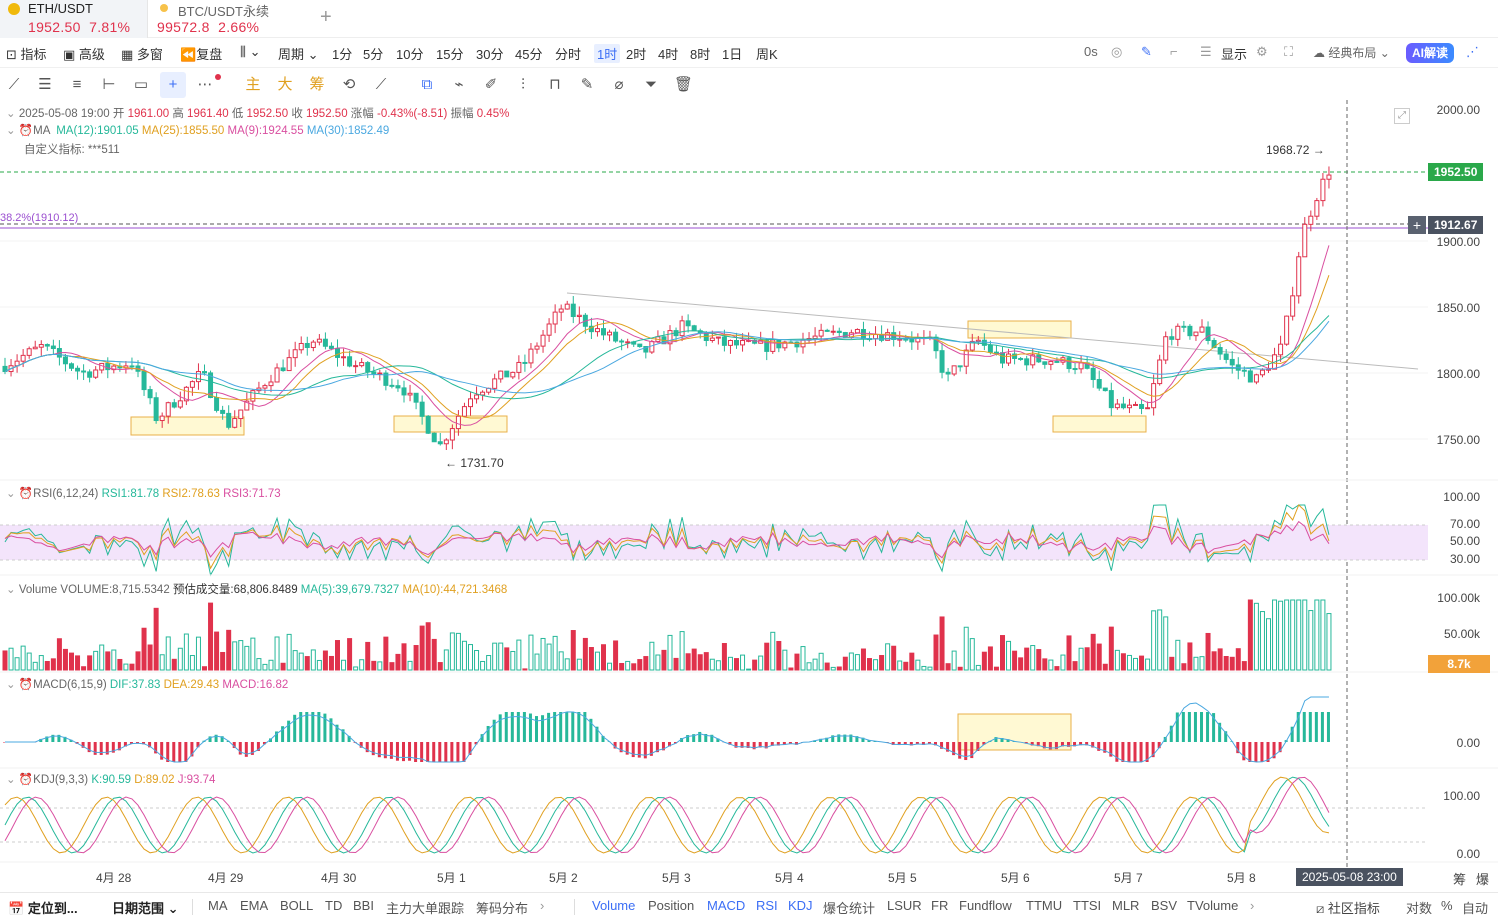  Describe the element at coordinates (381, 84) in the screenshot. I see `measure-icon: ⟋` at that location.